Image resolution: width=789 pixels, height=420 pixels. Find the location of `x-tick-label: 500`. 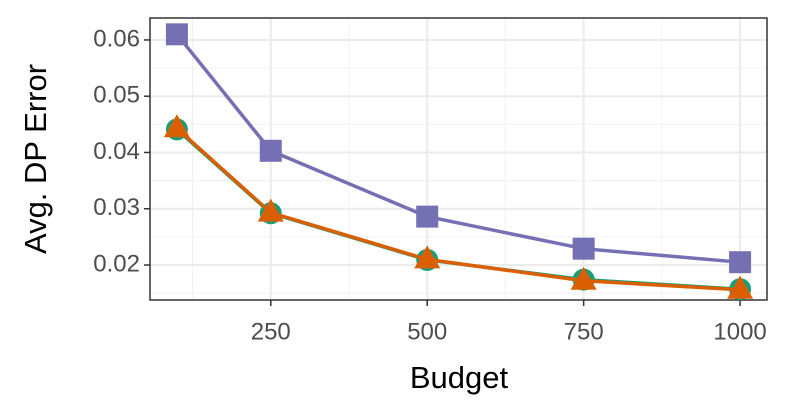

x-tick-label: 500 is located at coordinates (427, 331).